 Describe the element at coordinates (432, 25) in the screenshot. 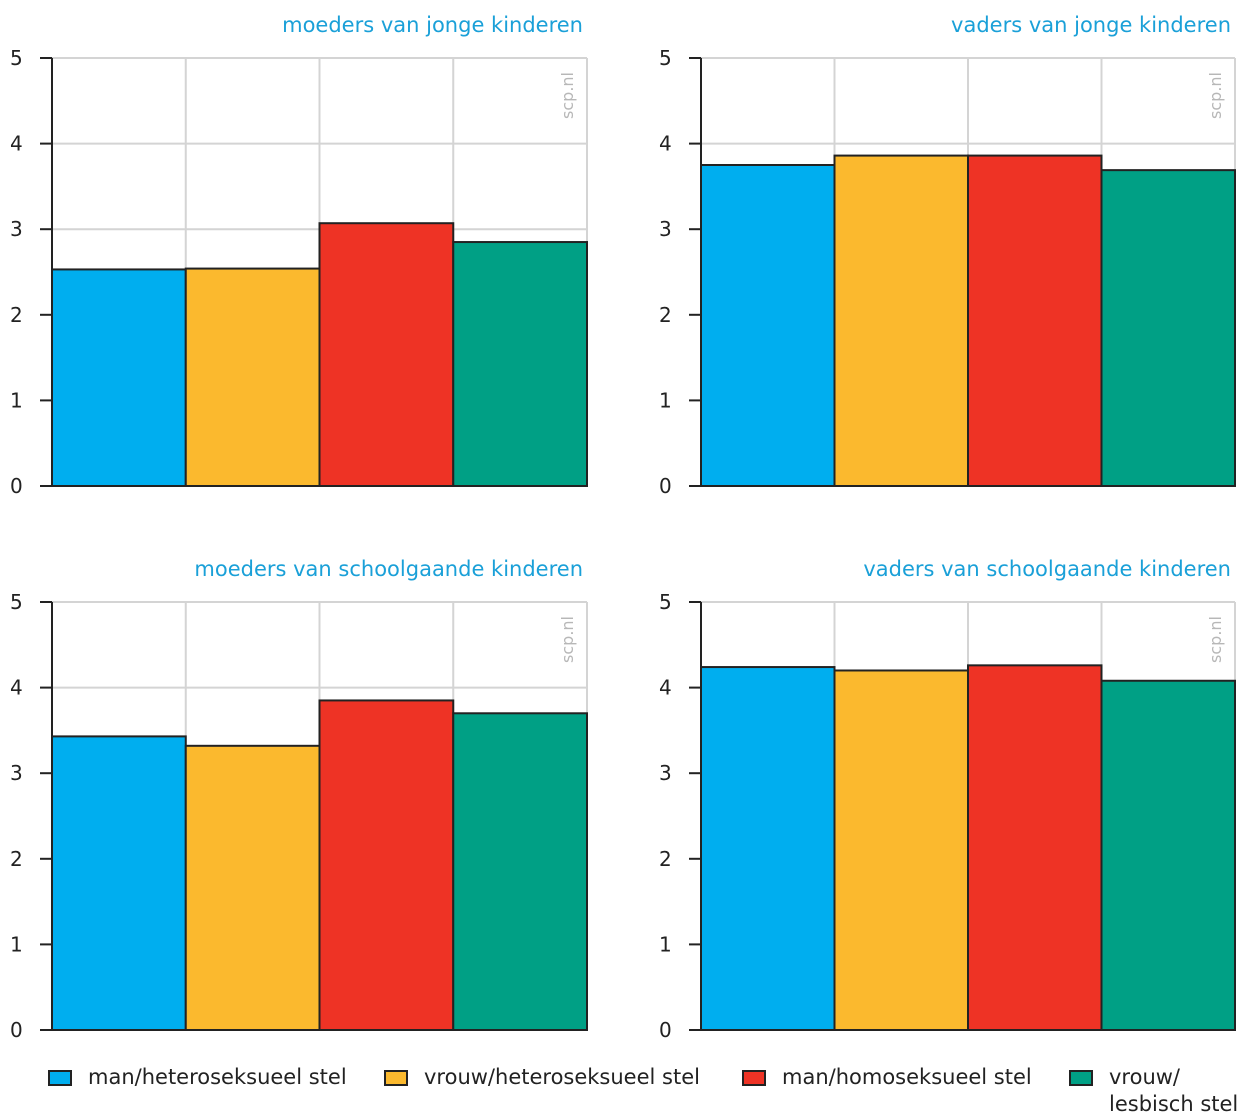

I see `chart-title: moeders van jonge kinderen` at that location.